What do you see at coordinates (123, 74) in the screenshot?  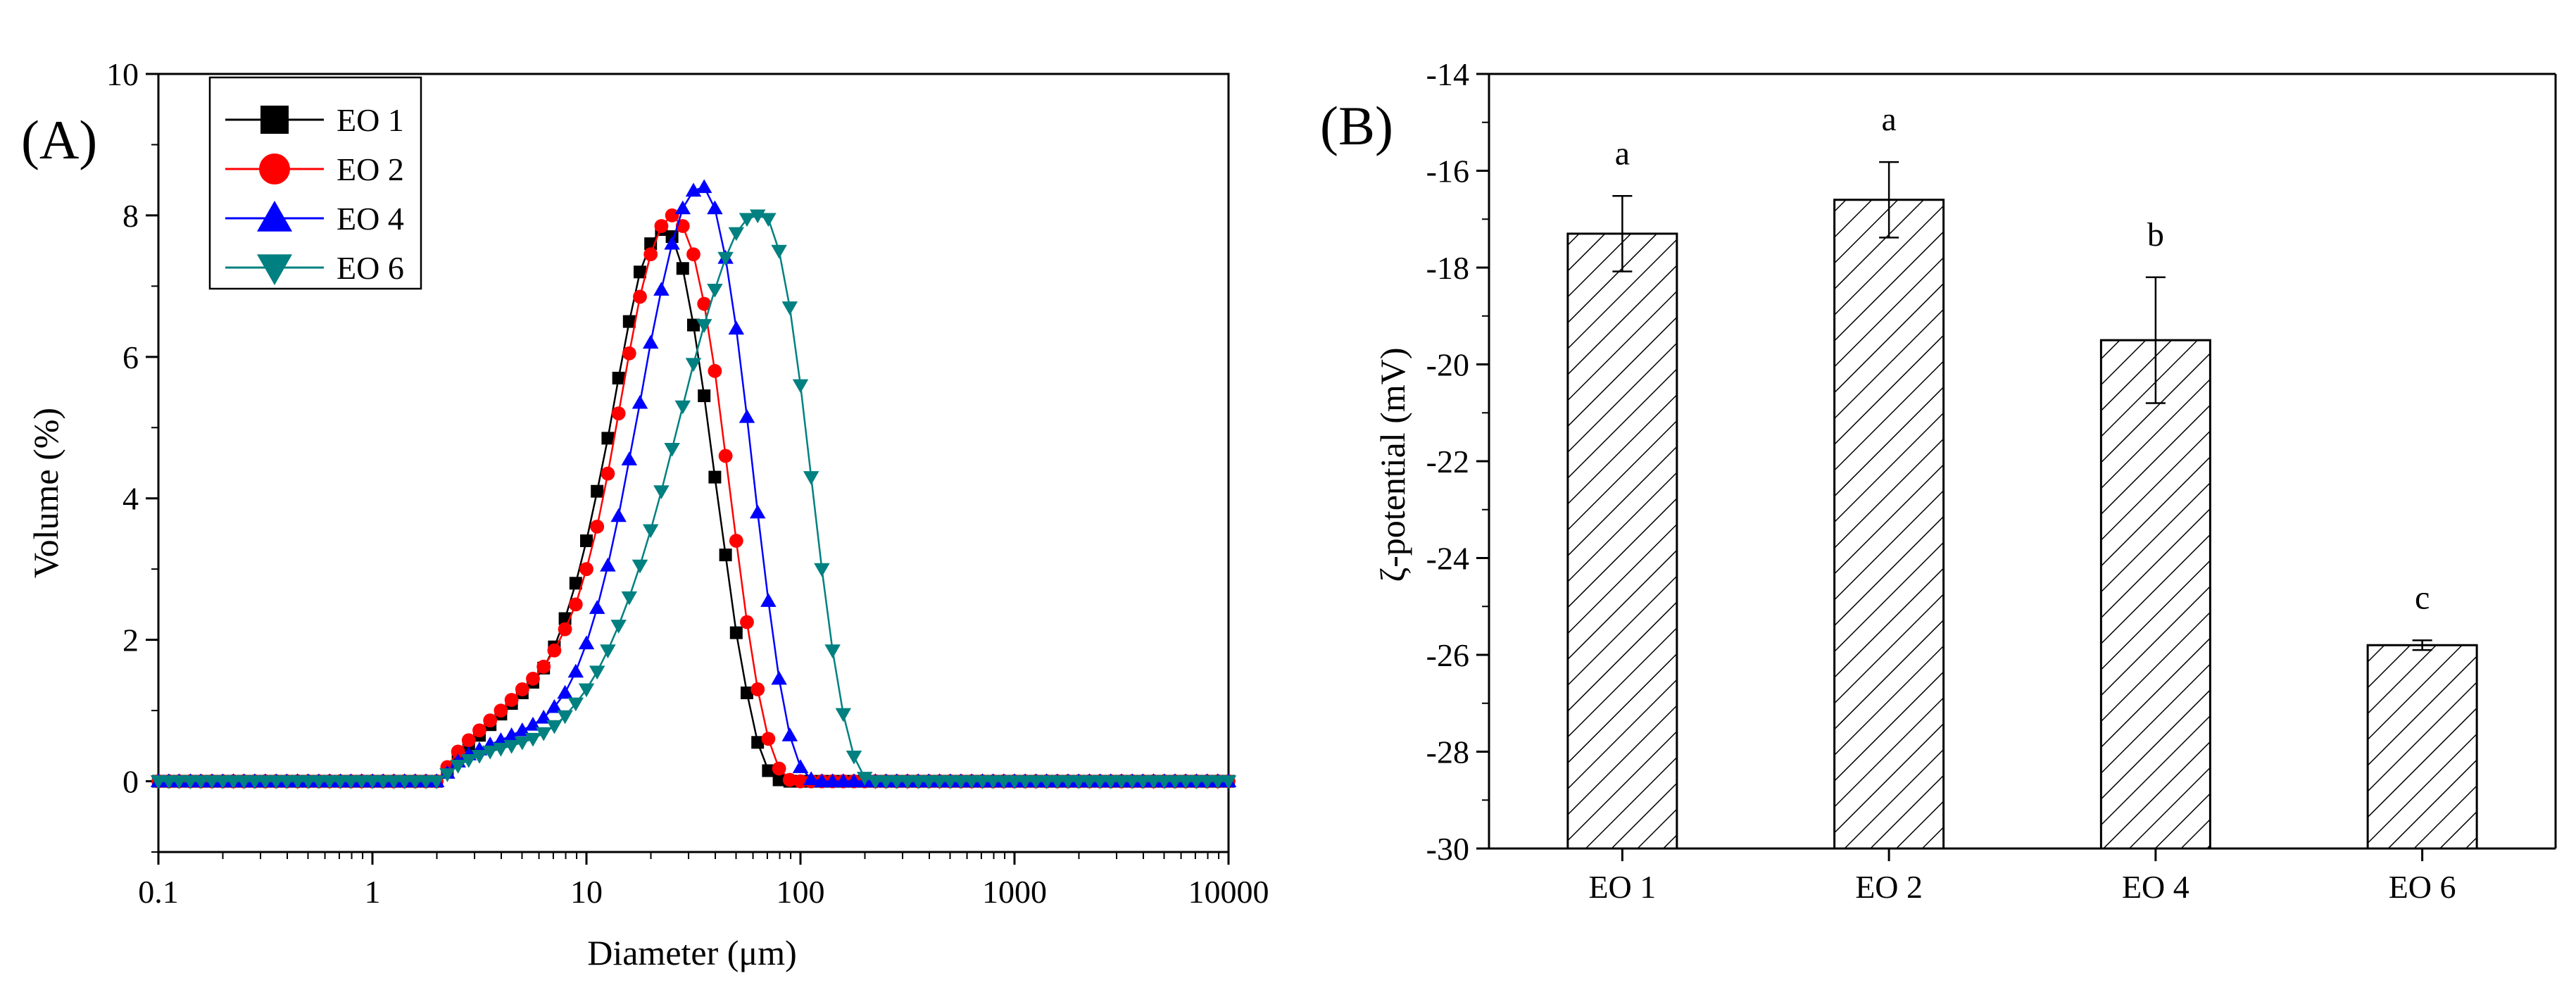 I see `y-tick-label: 10` at bounding box center [123, 74].